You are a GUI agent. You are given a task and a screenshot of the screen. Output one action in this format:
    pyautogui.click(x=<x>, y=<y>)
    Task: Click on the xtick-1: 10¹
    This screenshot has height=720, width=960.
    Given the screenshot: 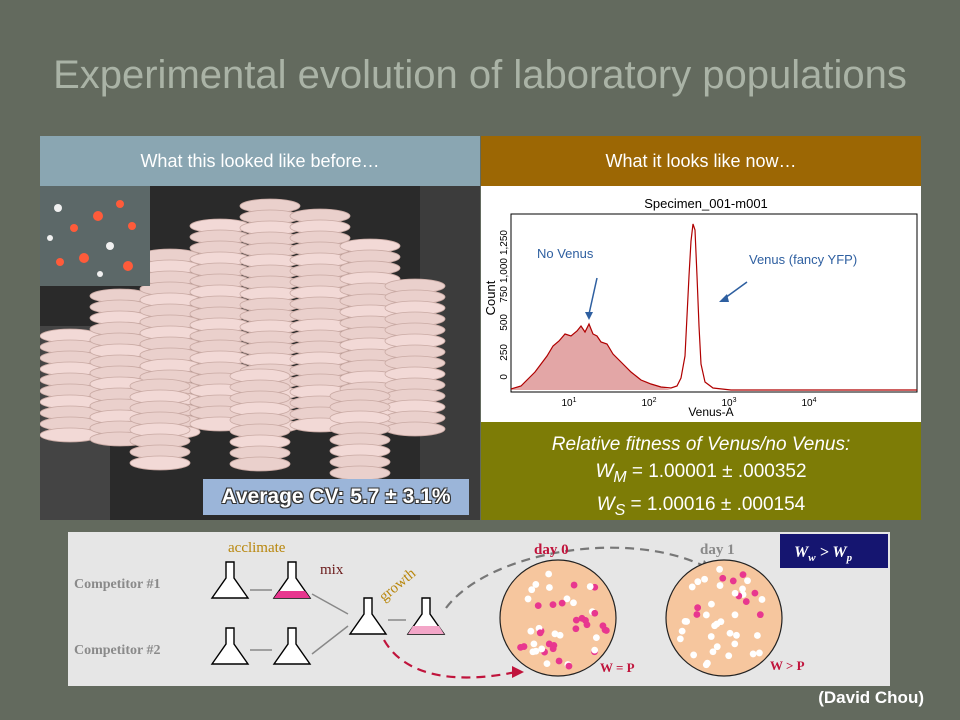 What is the action you would take?
    pyautogui.click(x=568, y=403)
    